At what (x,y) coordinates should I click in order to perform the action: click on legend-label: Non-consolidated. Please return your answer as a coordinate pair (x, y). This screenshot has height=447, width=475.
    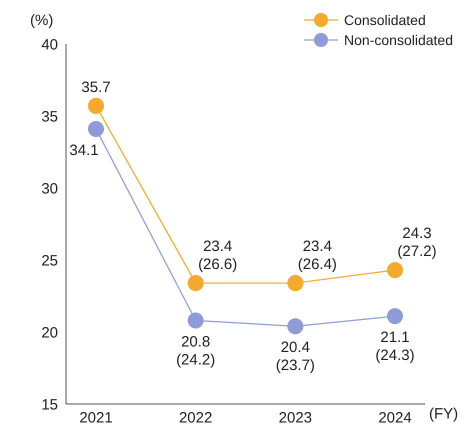
    Looking at the image, I should click on (398, 40).